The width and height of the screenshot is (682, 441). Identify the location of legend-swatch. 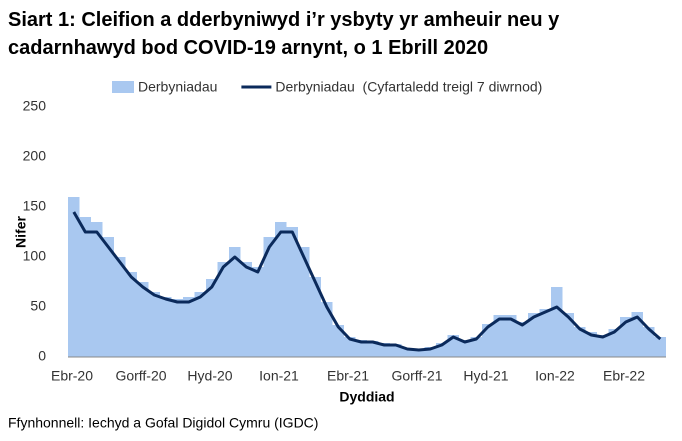
(123, 87).